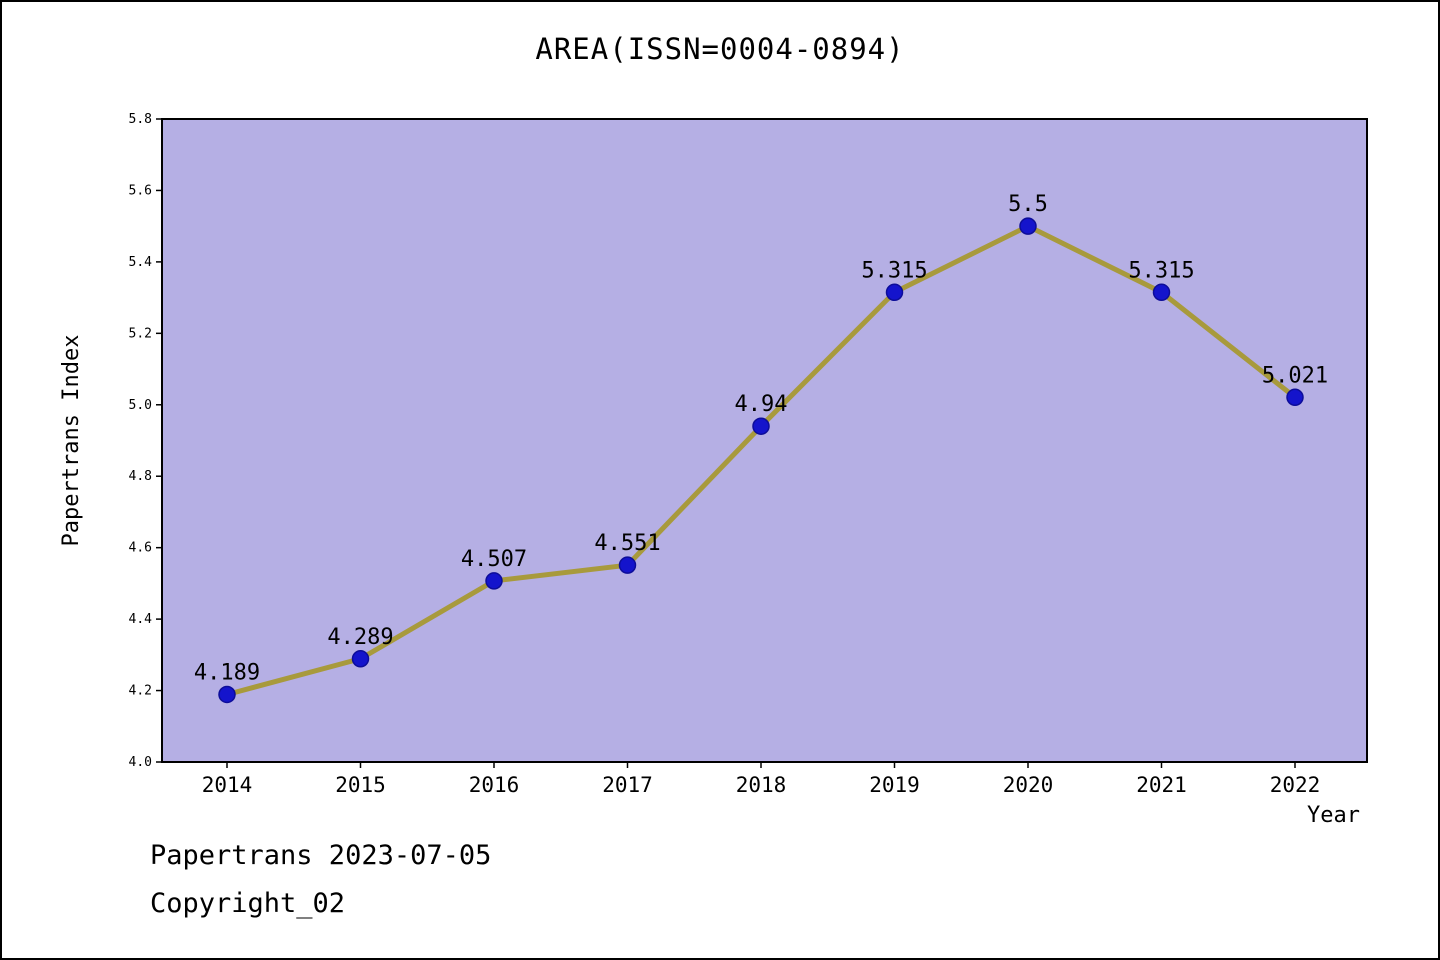  I want to click on svg-text: 5.2, so click(140, 333).